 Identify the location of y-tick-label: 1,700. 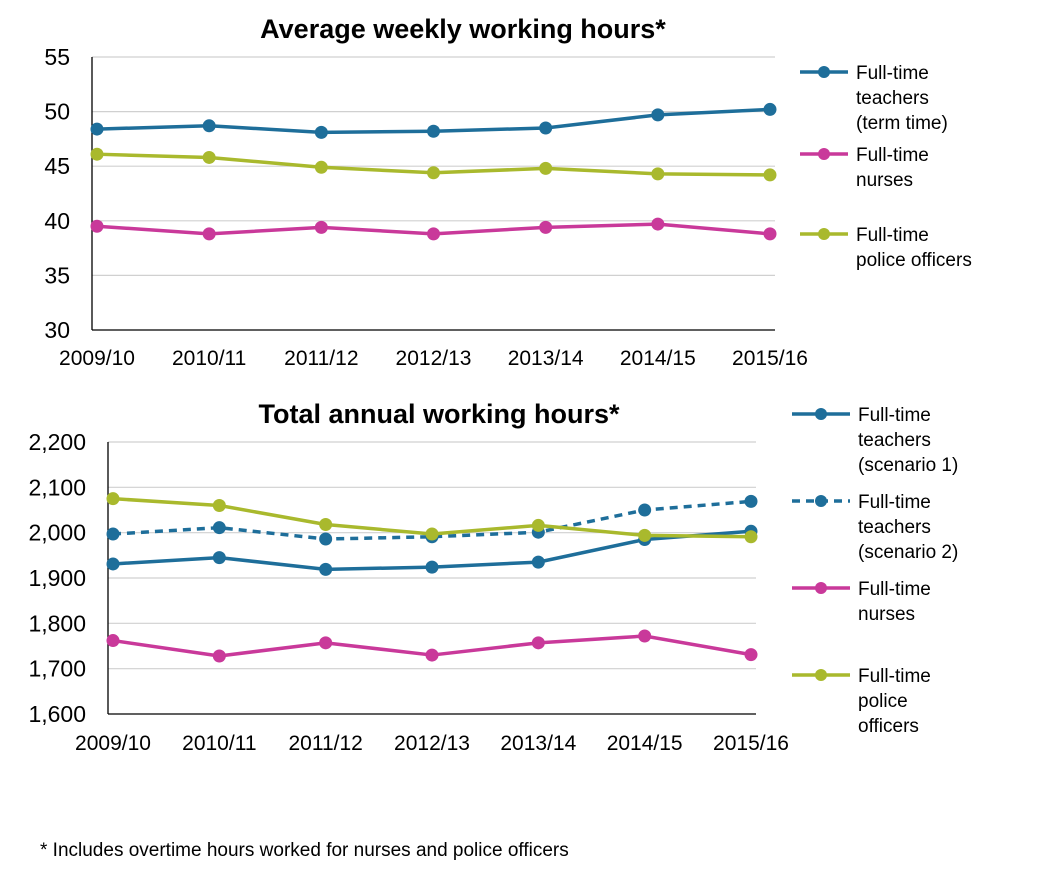
(57, 669).